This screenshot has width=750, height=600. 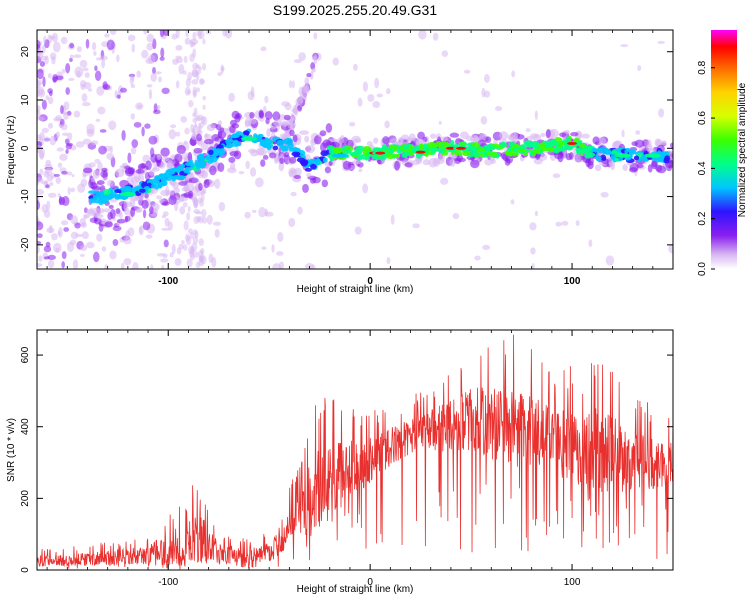 What do you see at coordinates (25, 196) in the screenshot?
I see `spectrogram-ytick-label: -10` at bounding box center [25, 196].